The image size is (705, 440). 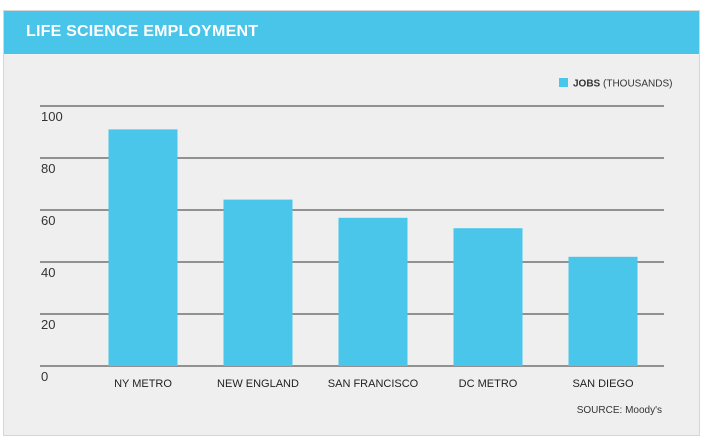 I want to click on x-tick-label: NY METRO, so click(x=143, y=384).